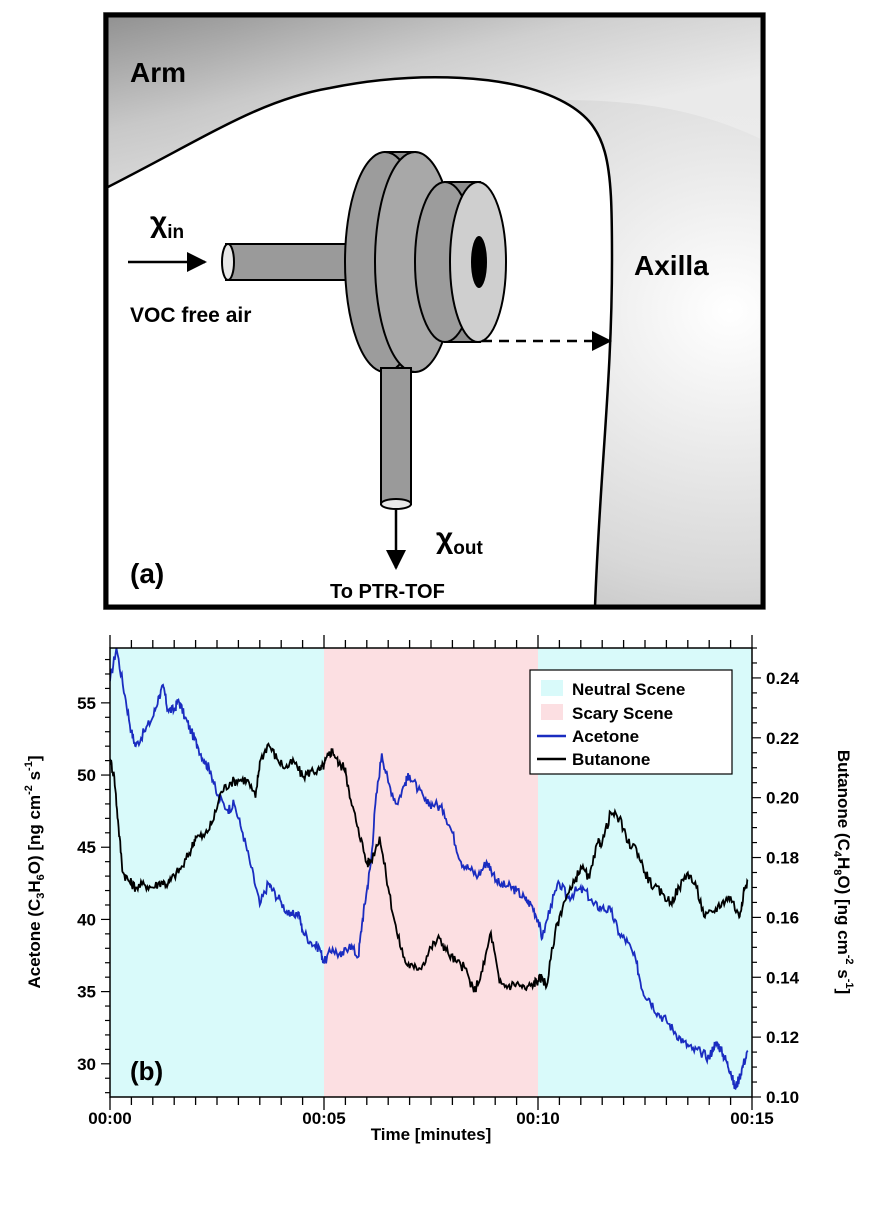 The width and height of the screenshot is (877, 1220). I want to click on y-left-tick-label: 30, so click(86, 1064).